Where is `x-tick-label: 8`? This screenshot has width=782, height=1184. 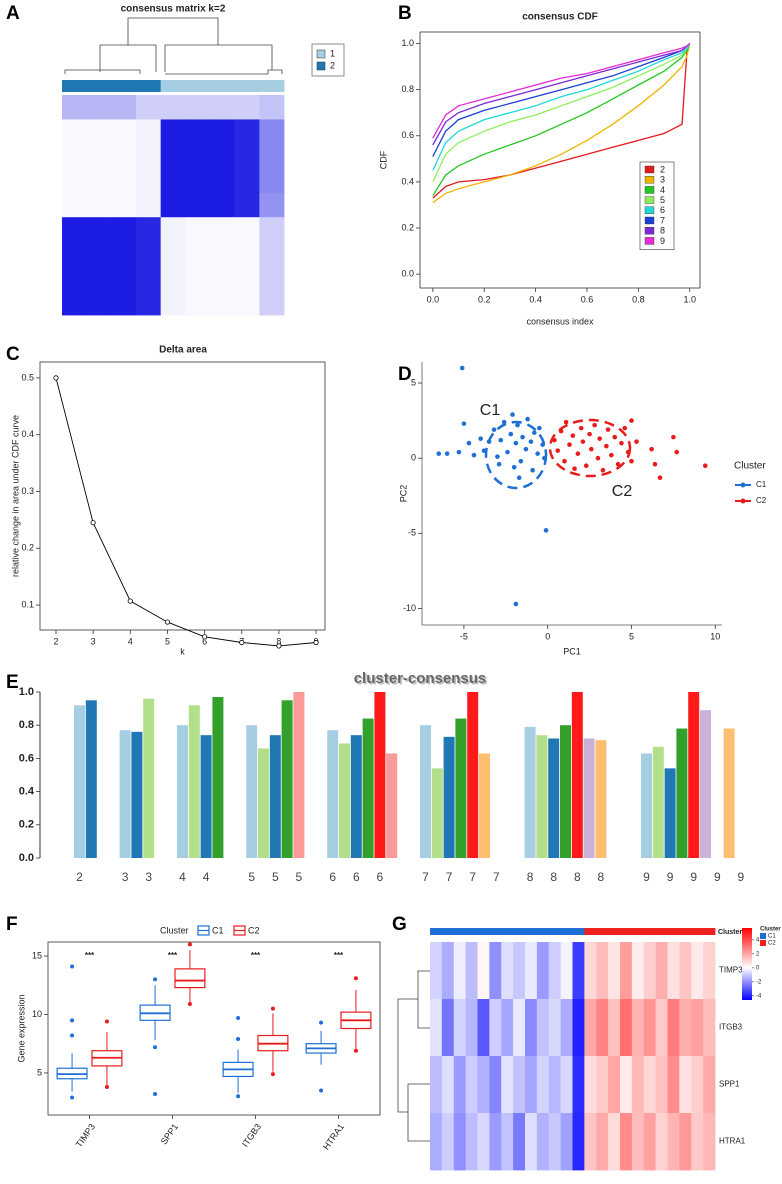
x-tick-label: 8 is located at coordinates (278, 641).